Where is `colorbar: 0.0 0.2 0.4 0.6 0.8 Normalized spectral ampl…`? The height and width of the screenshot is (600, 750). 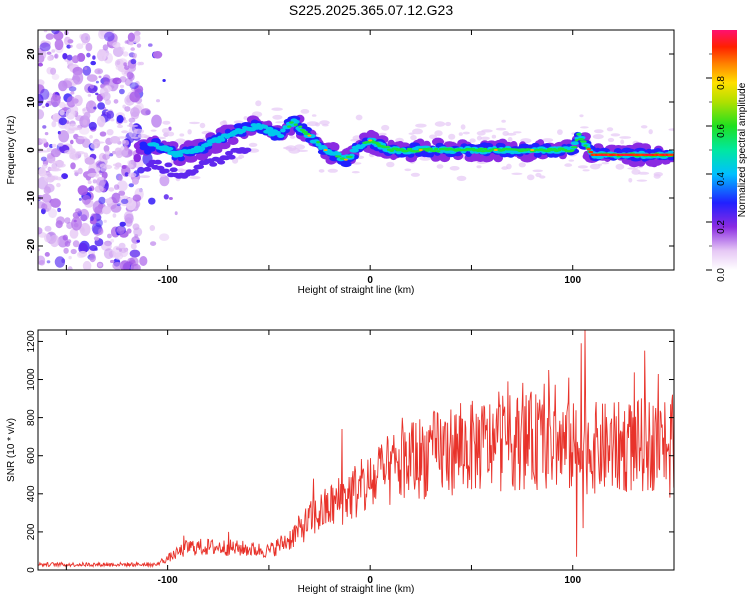 colorbar: 0.0 0.2 0.4 0.6 0.8 Normalized spectral ampl… is located at coordinates (727, 156).